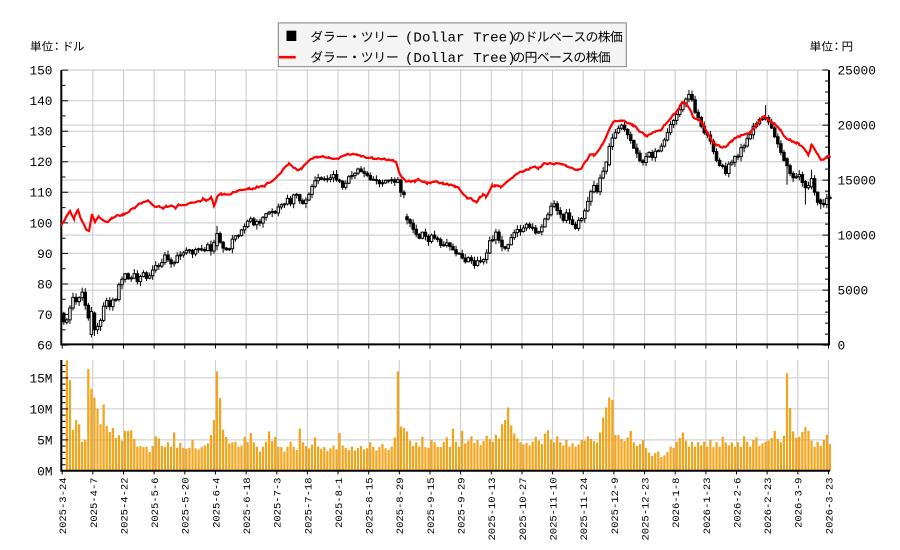 The image size is (900, 550). What do you see at coordinates (830, 506) in the screenshot?
I see `svg-text: 2026-3-23` at bounding box center [830, 506].